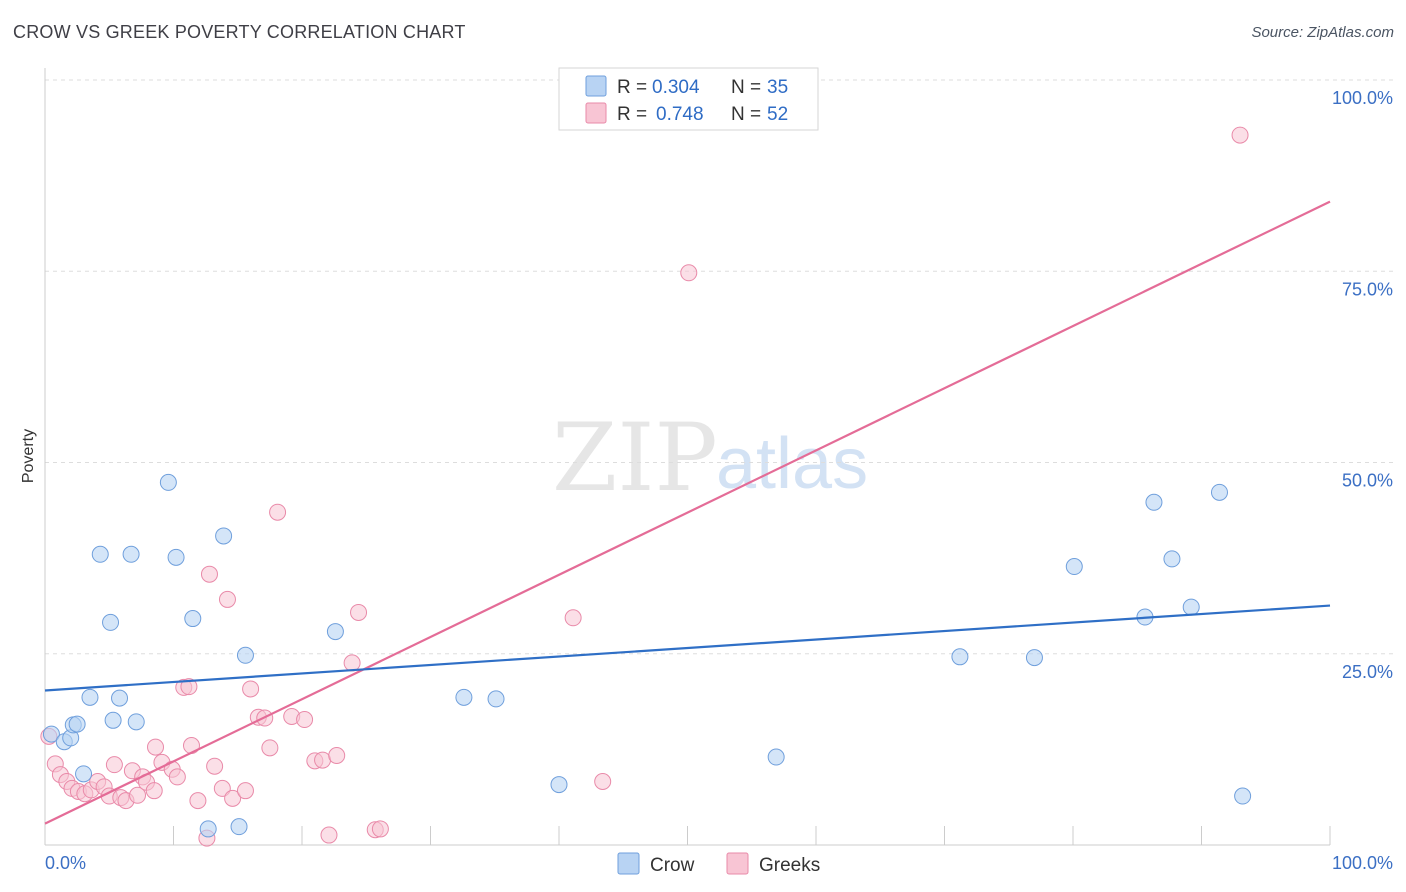 The image size is (1406, 892). I want to click on y-axis-label: Poverty, so click(28, 456).